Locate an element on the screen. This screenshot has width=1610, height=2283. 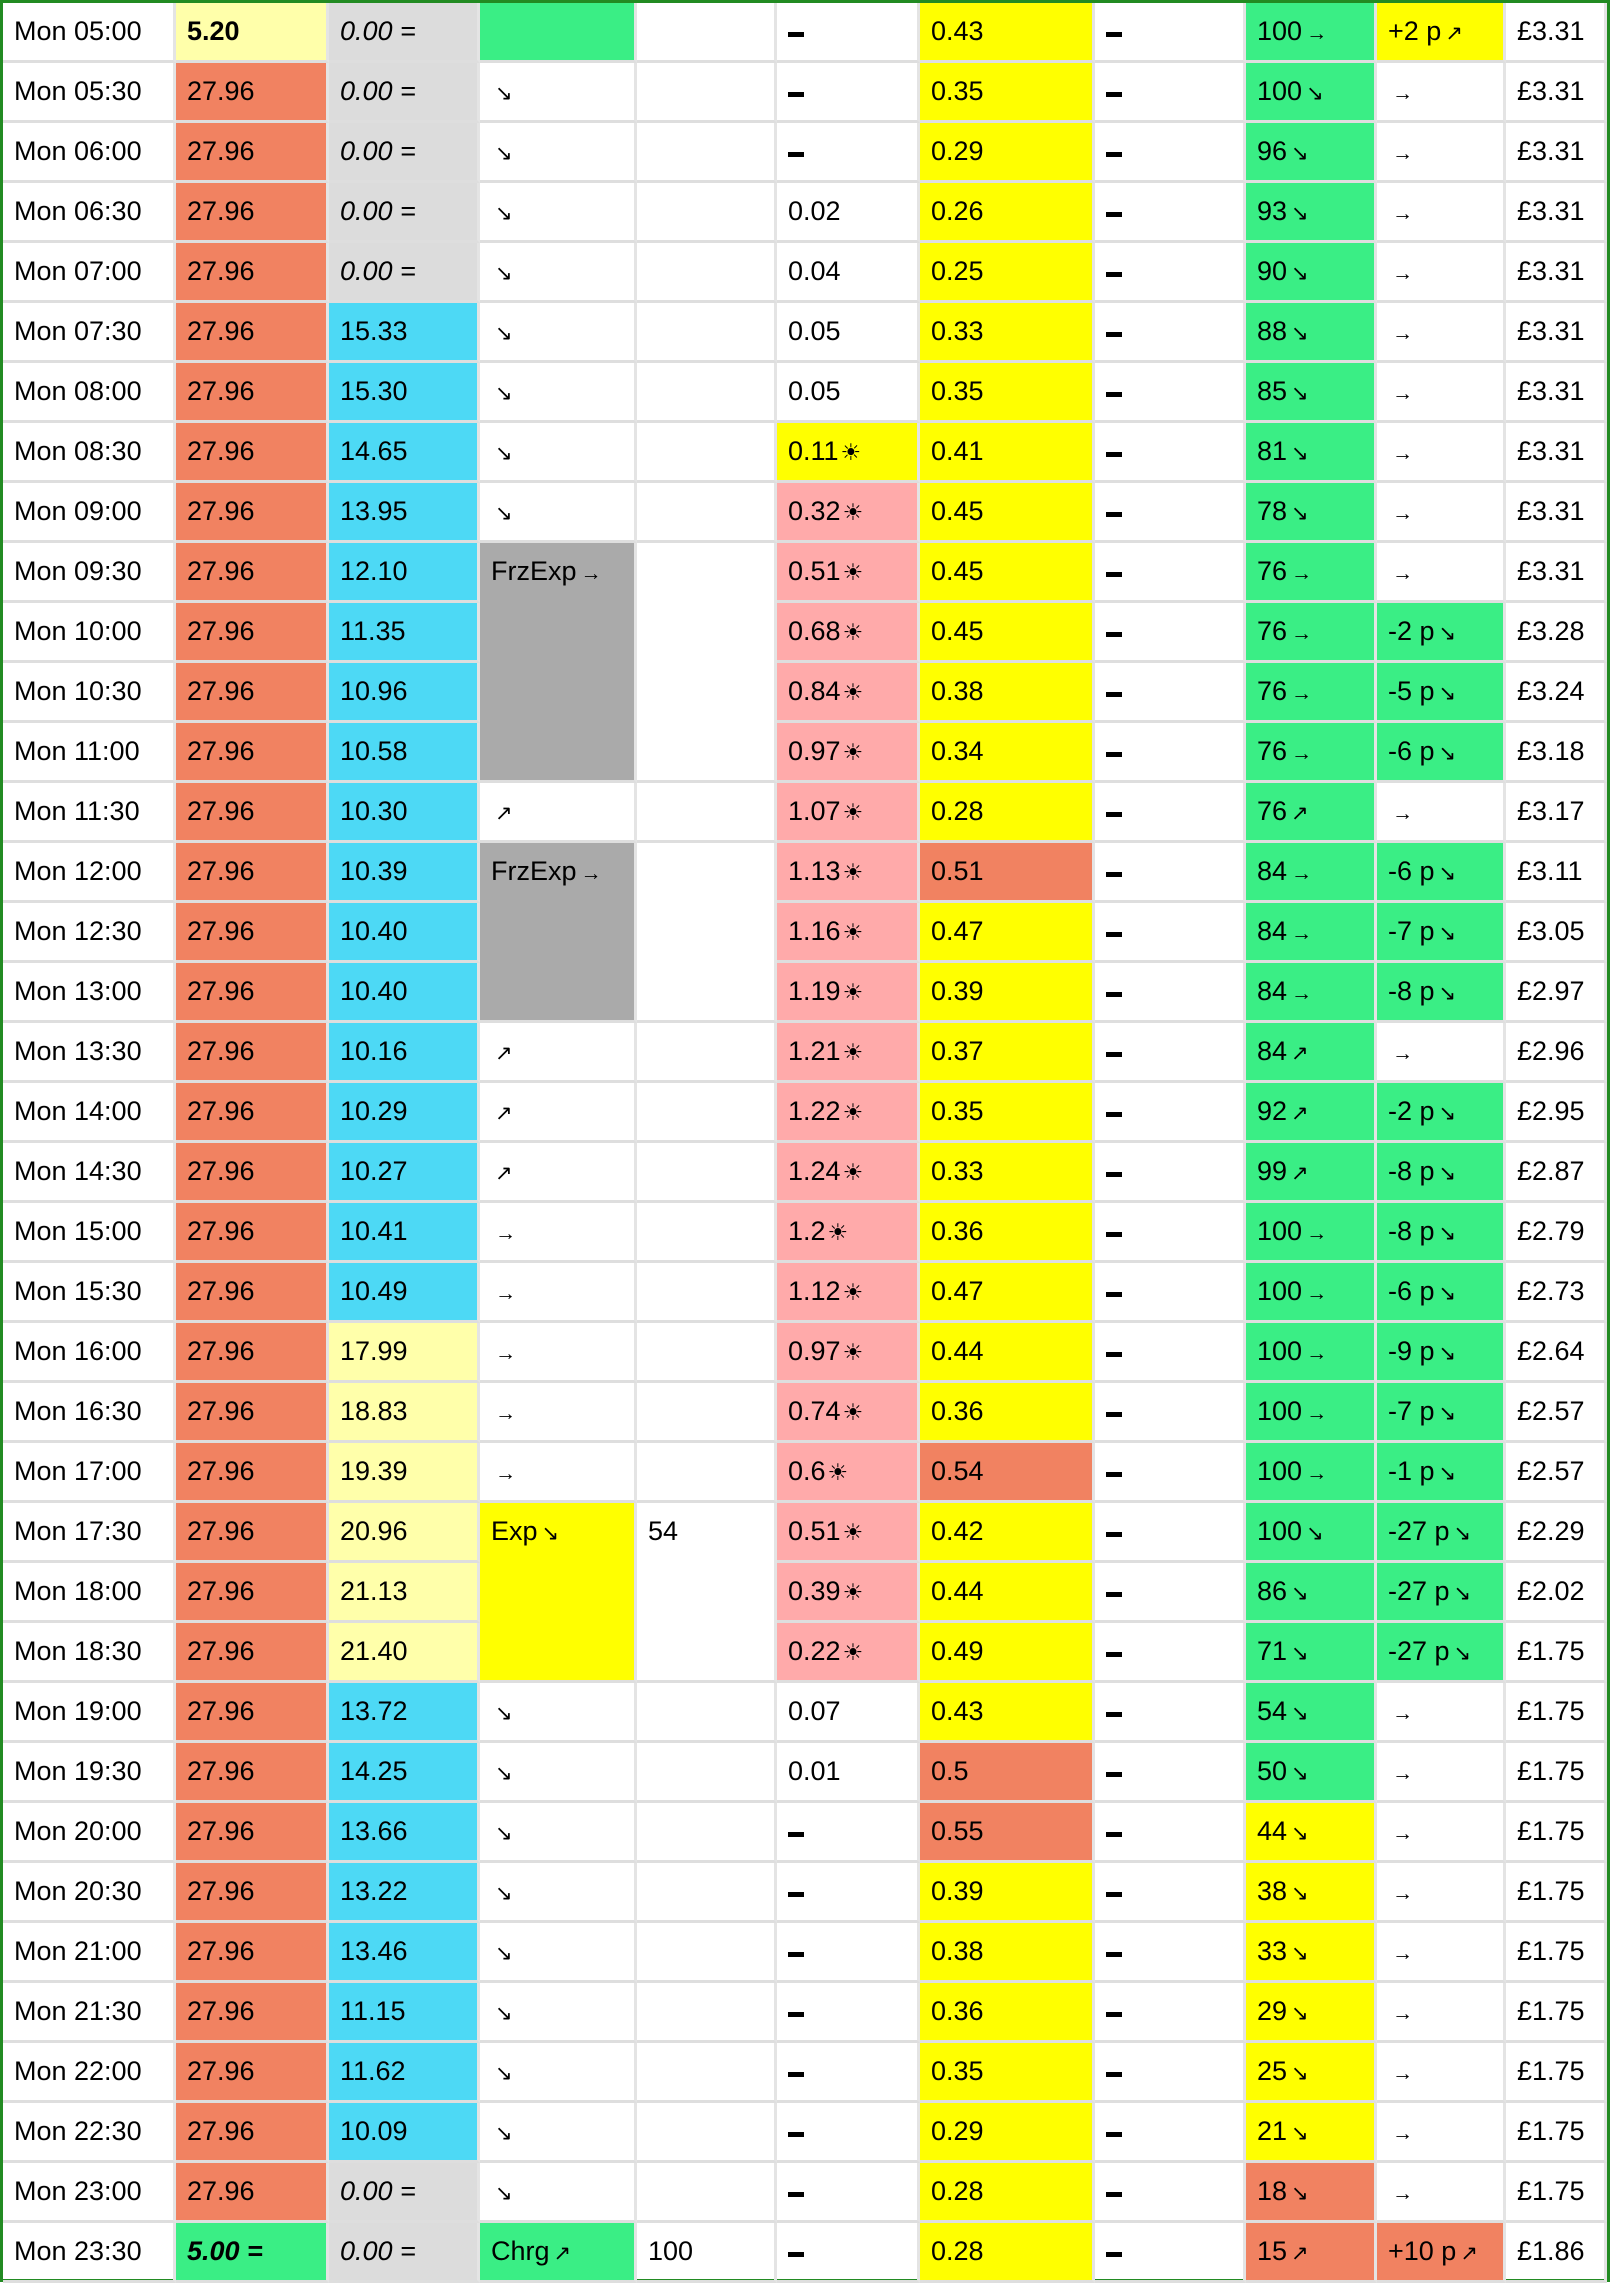
cell-state: → is located at coordinates (558, 1413).